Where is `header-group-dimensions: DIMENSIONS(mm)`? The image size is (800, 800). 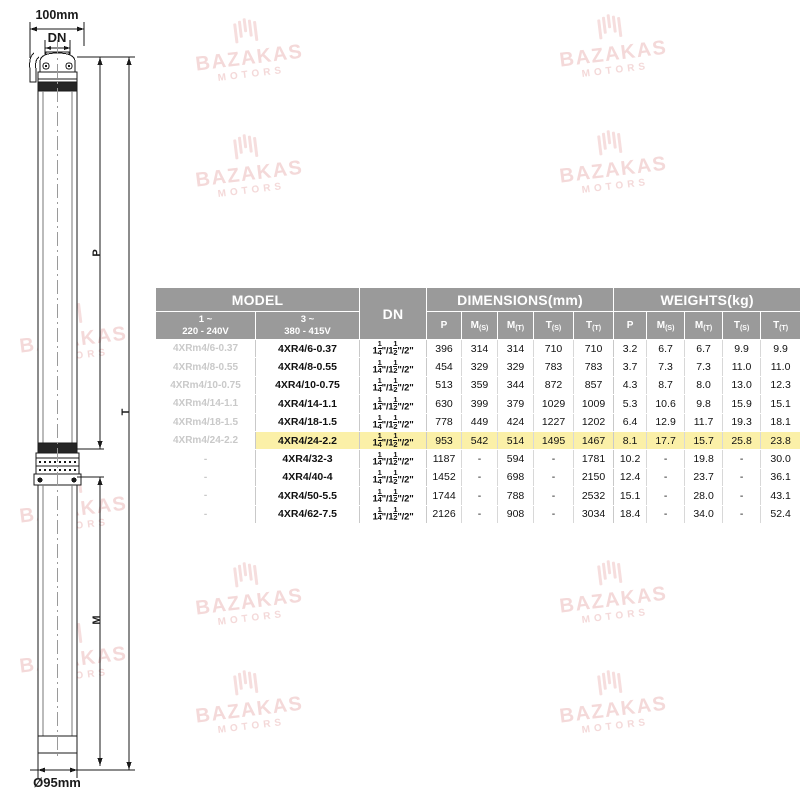
header-group-dimensions: DIMENSIONS(mm) is located at coordinates (520, 299).